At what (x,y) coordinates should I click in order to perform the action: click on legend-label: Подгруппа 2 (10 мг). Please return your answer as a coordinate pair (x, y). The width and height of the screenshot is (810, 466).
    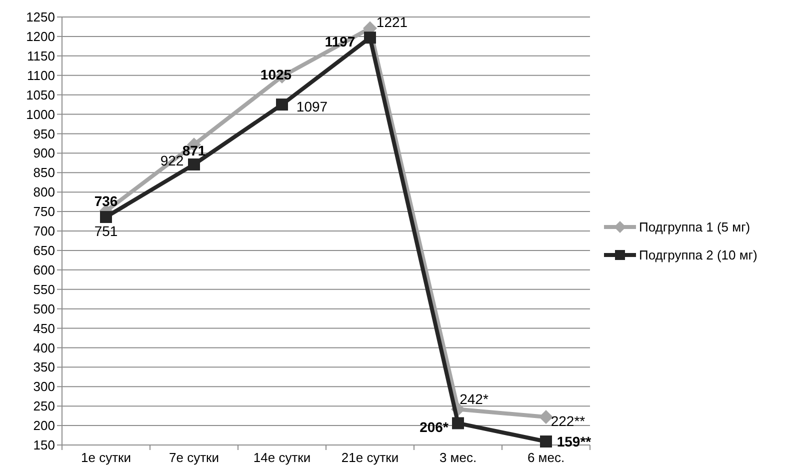
    Looking at the image, I should click on (698, 255).